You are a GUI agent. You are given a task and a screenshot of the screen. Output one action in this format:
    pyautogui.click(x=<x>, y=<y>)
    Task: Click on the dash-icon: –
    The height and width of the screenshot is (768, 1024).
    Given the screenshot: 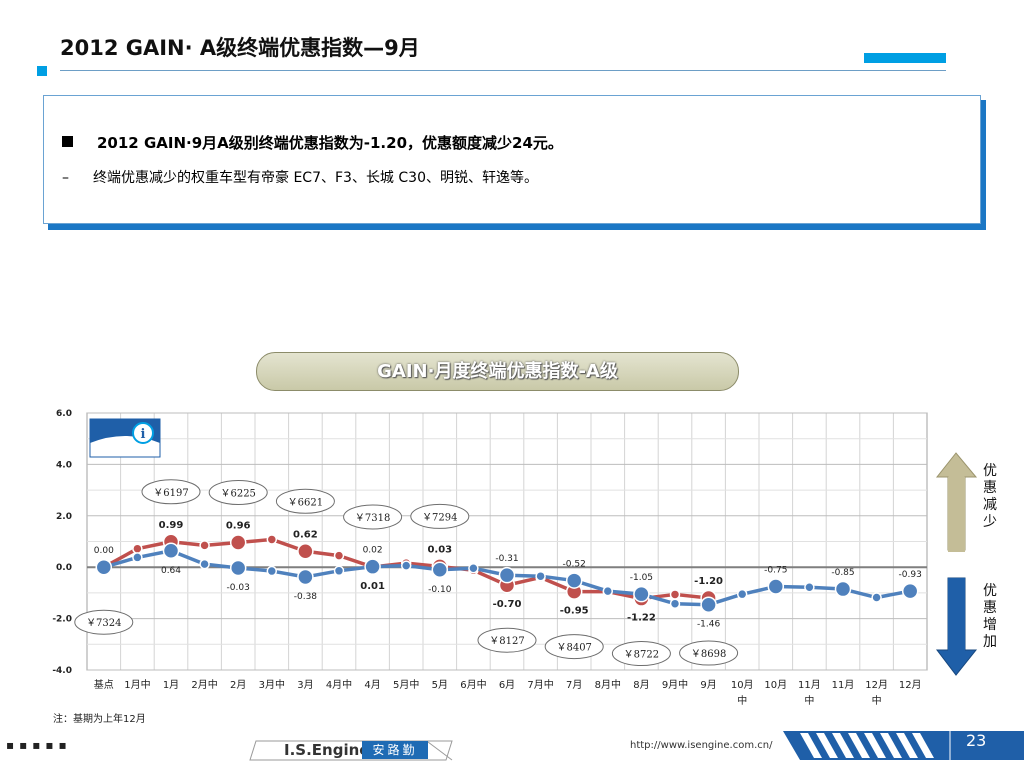 What is the action you would take?
    pyautogui.click(x=65, y=178)
    